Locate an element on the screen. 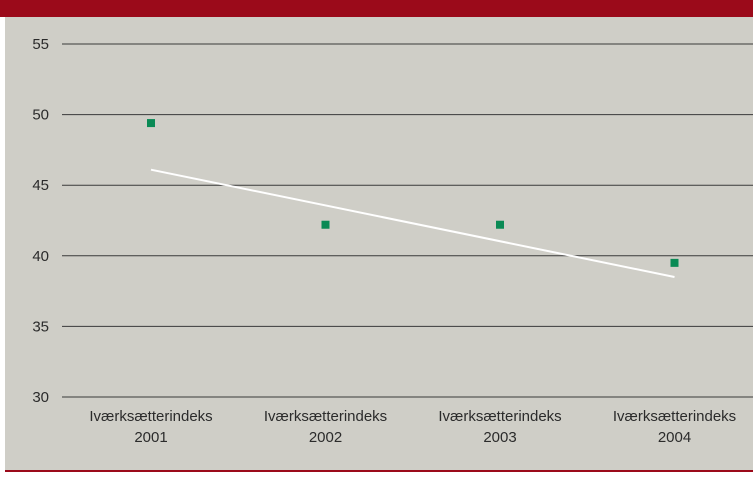  x-category-label: Iværksætterindeks 2002 is located at coordinates (325, 427).